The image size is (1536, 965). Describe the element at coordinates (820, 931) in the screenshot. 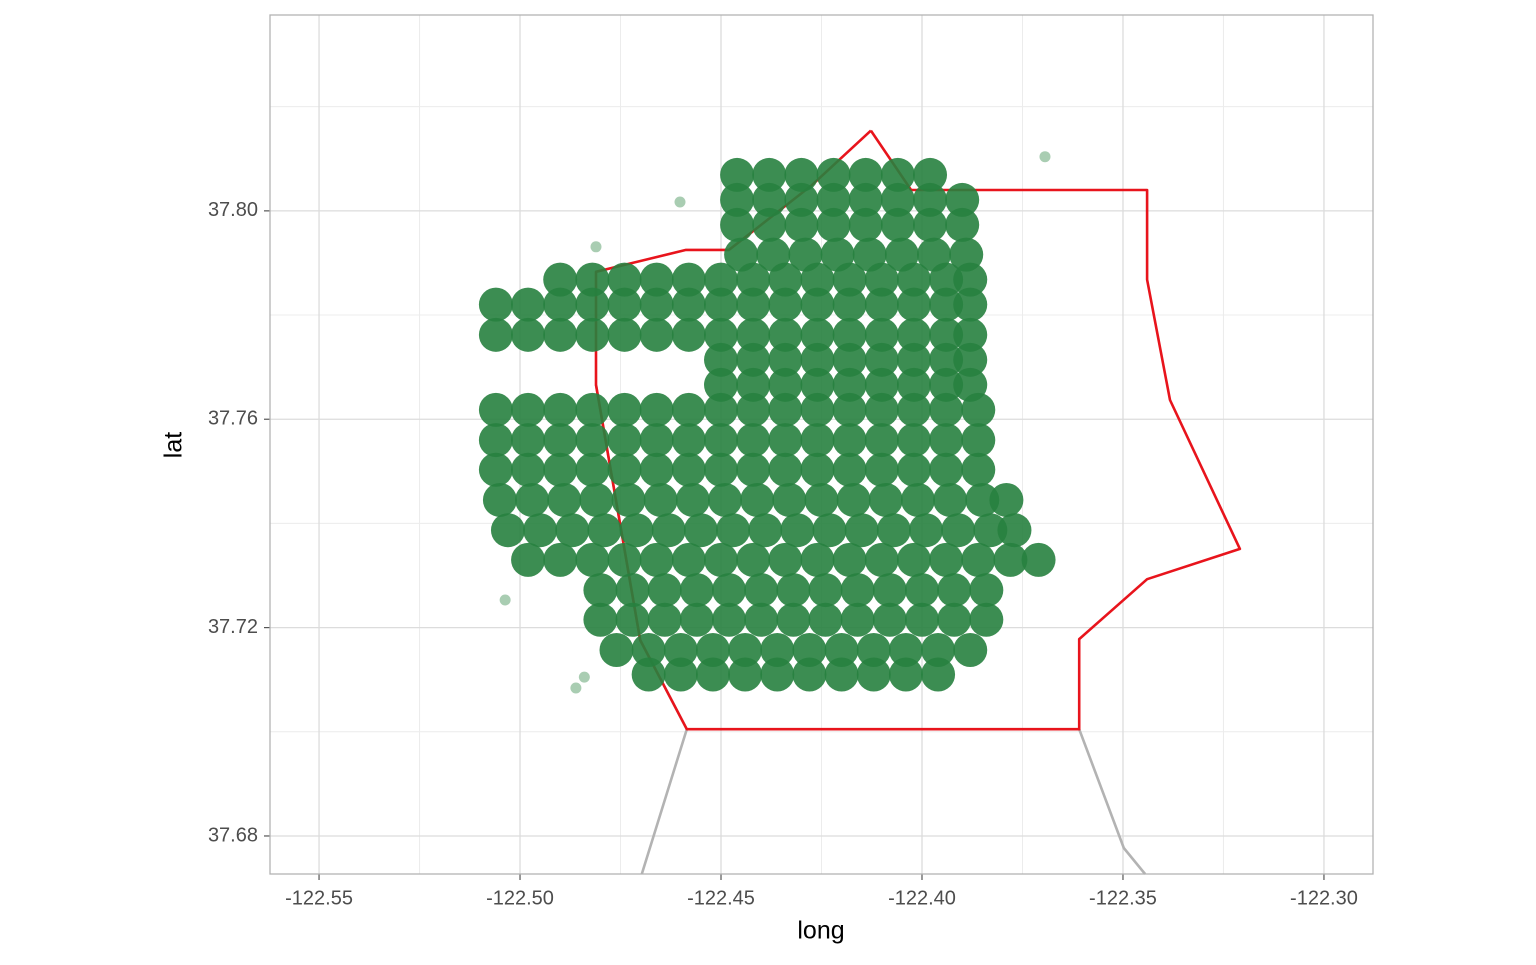

I see `x-axis-title: long` at that location.